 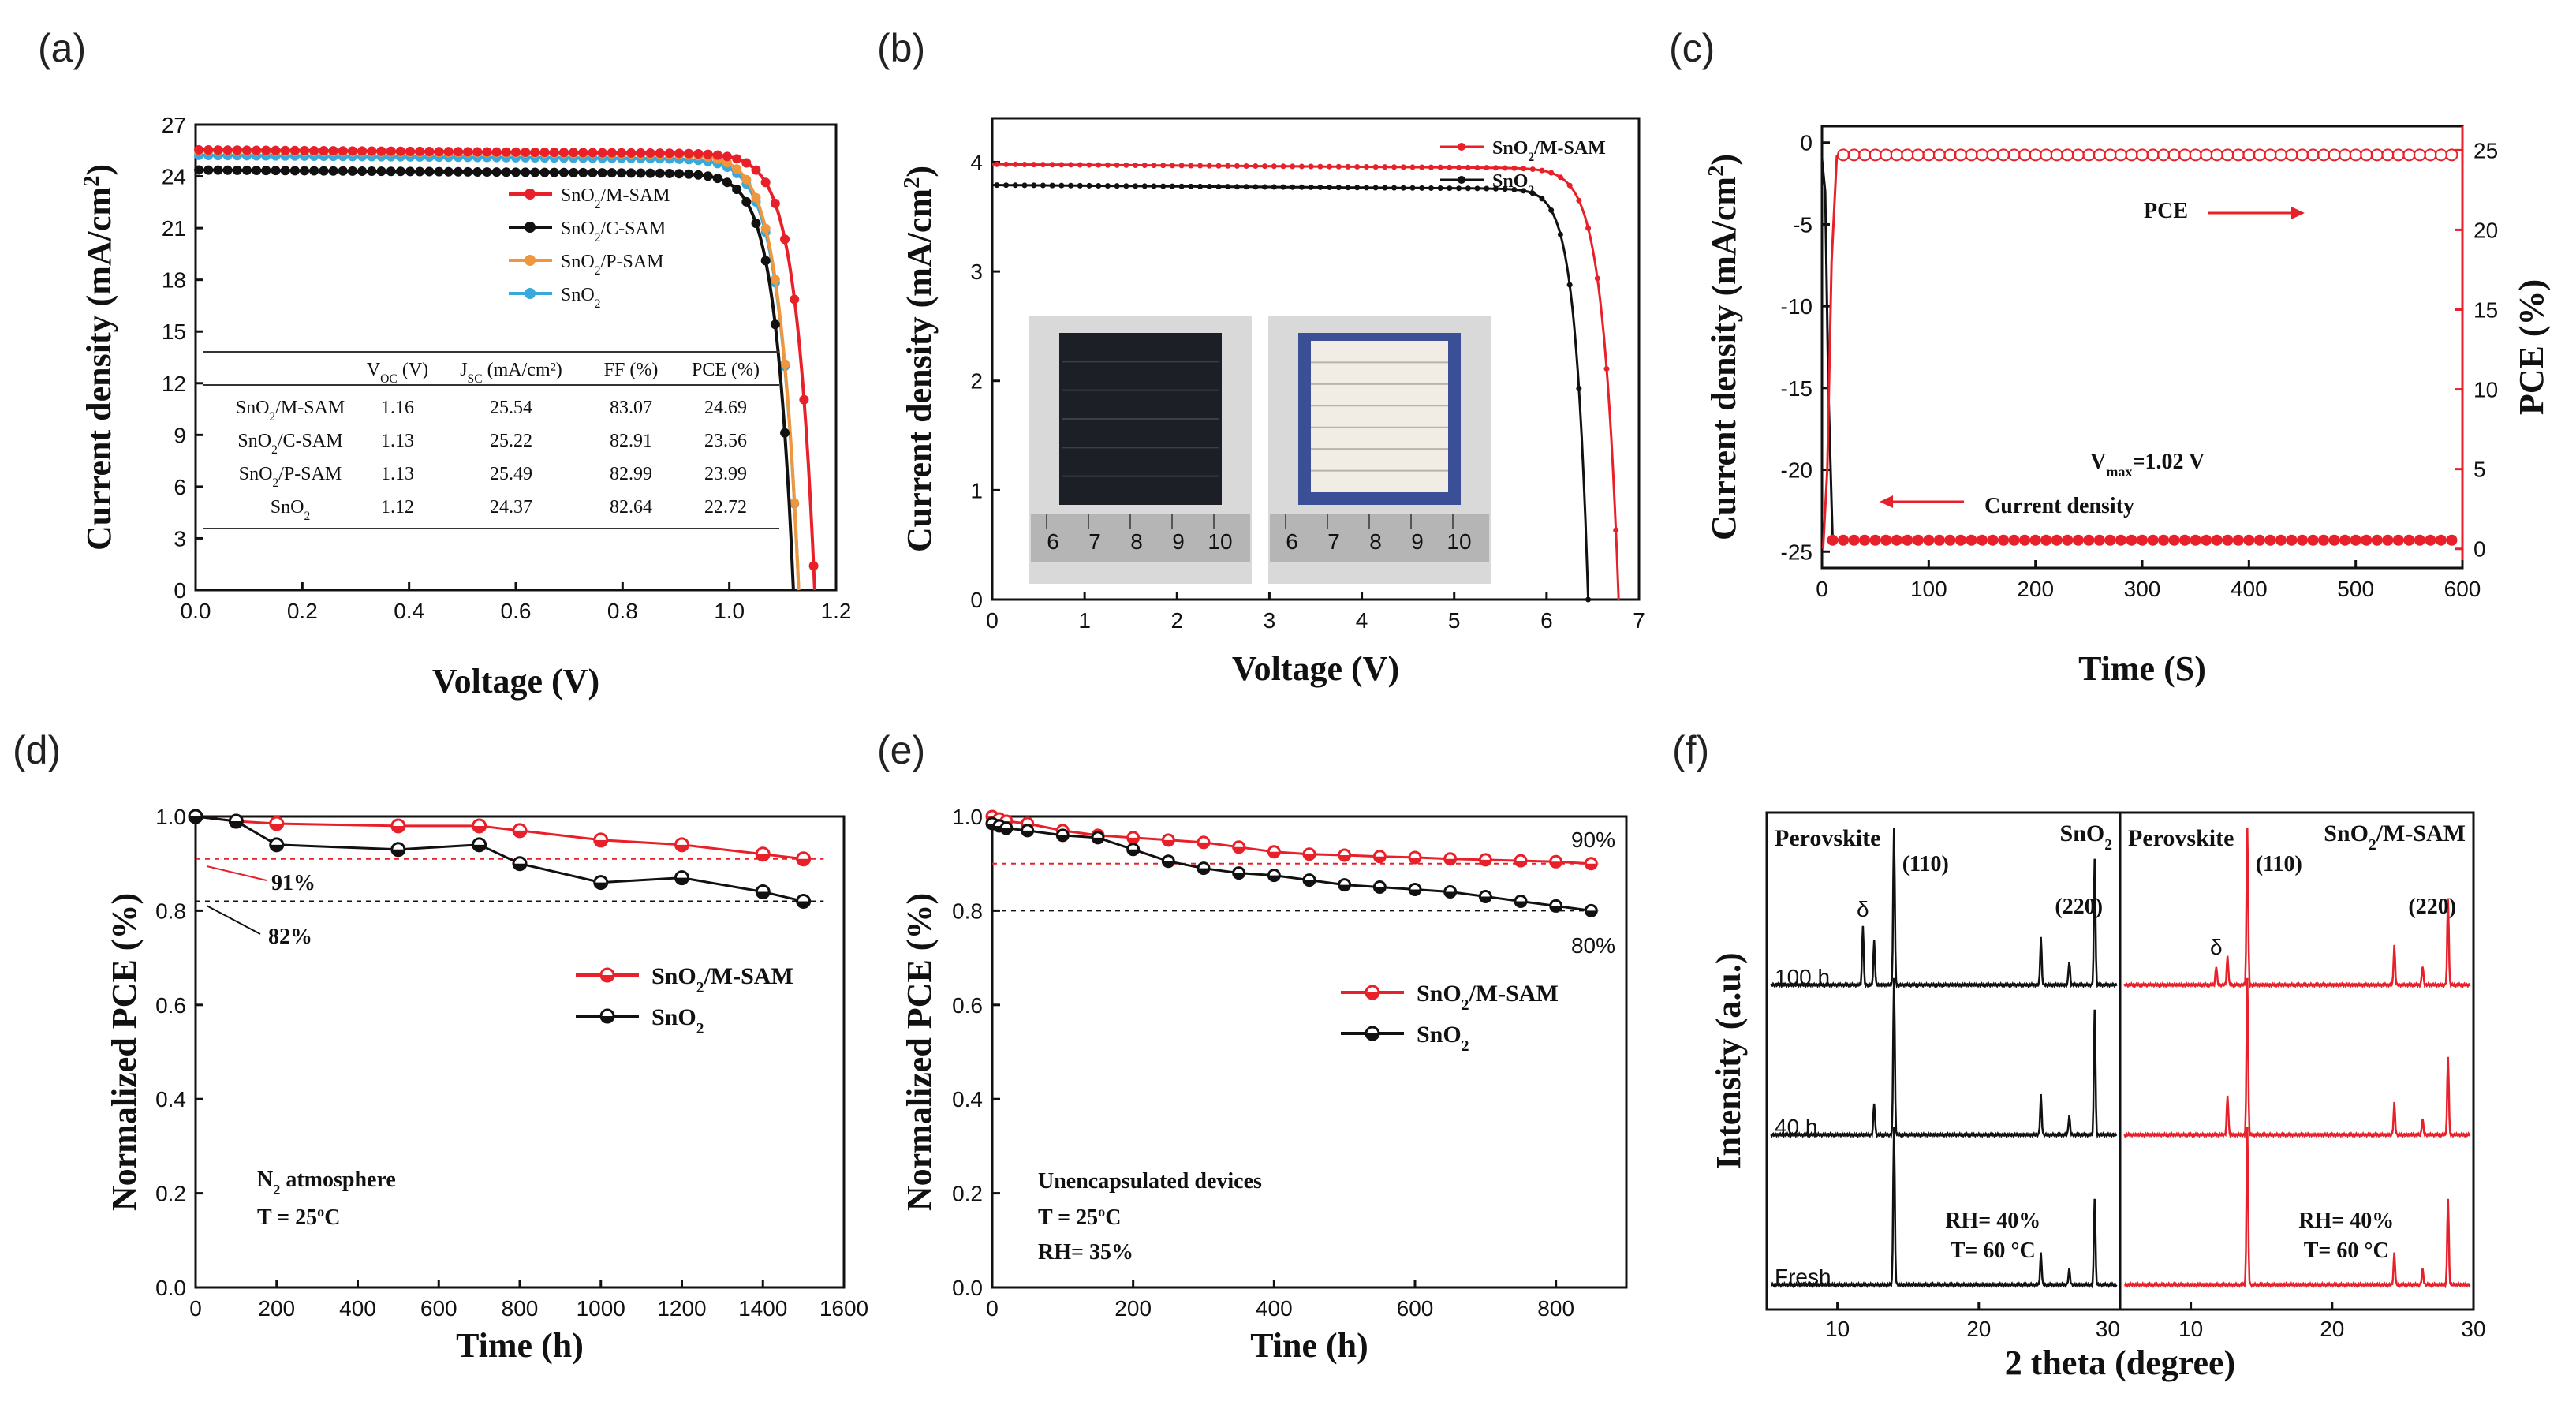 I want to click on f-right-film-part: /M-SAM, so click(x=2421, y=833).